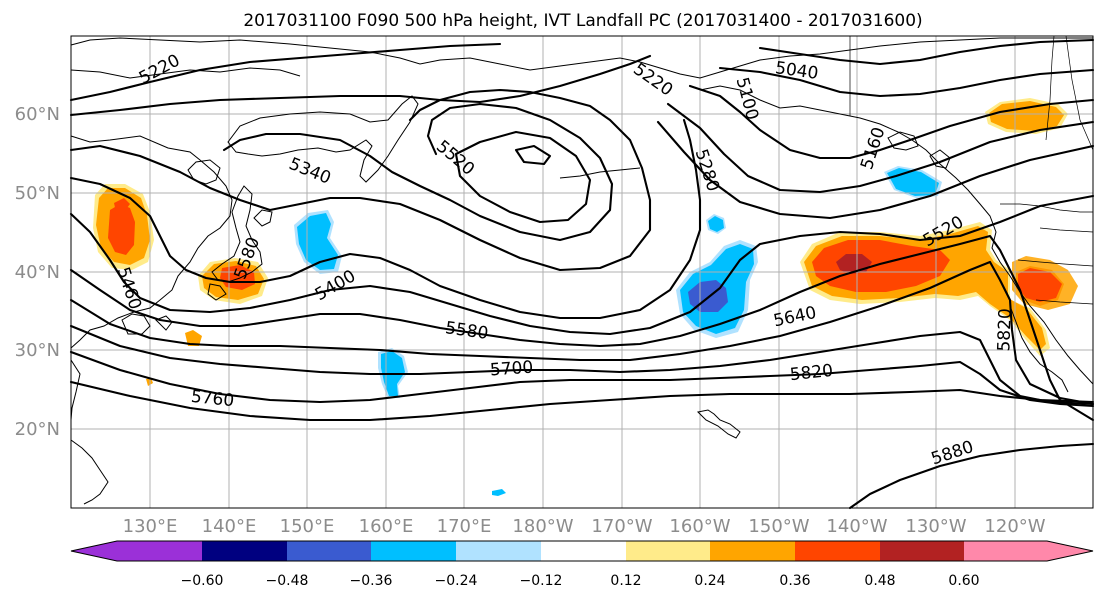 This screenshot has height=601, width=1105. What do you see at coordinates (150, 526) in the screenshot?
I see `lon-label-130e: 130°E` at bounding box center [150, 526].